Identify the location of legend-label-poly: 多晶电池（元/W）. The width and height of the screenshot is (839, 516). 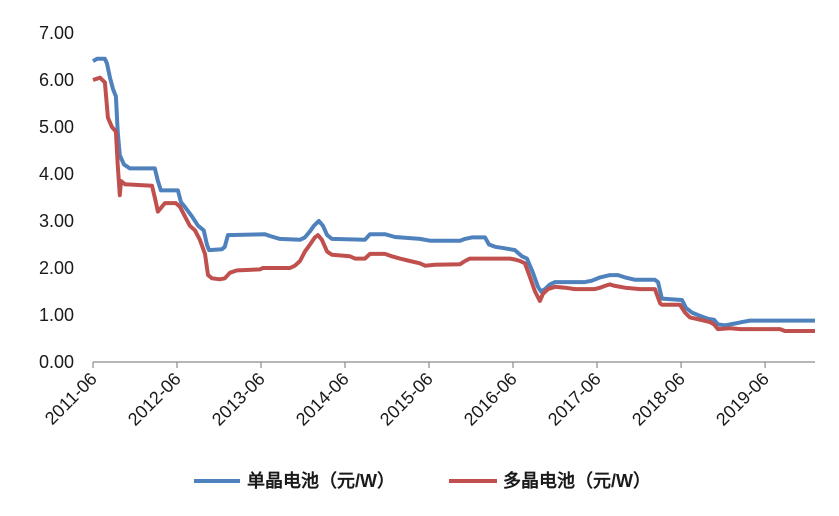
(577, 480).